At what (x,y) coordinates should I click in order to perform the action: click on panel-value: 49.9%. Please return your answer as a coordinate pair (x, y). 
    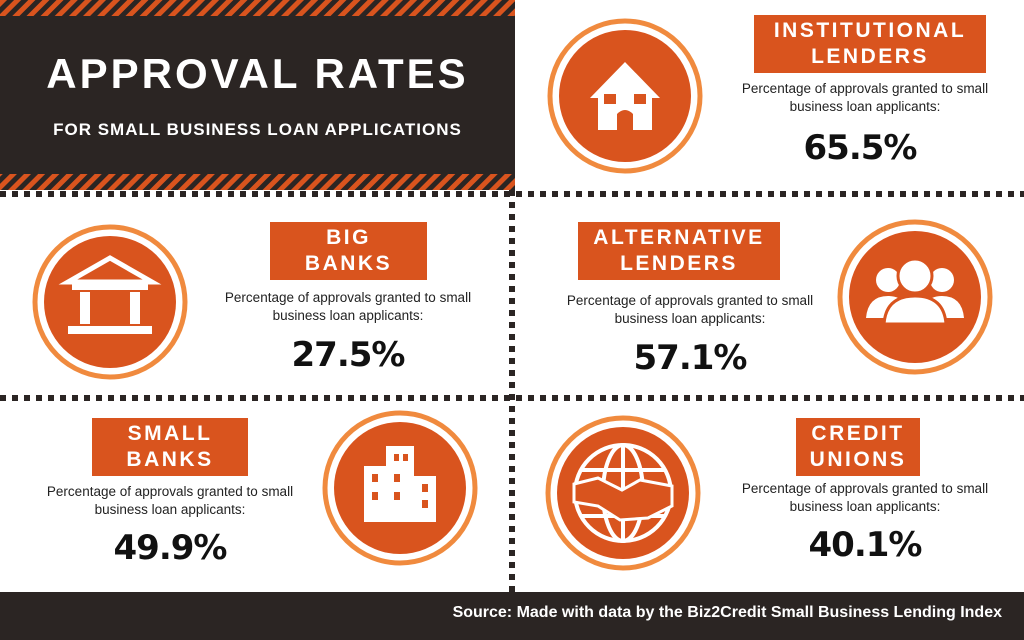
    Looking at the image, I should click on (170, 548).